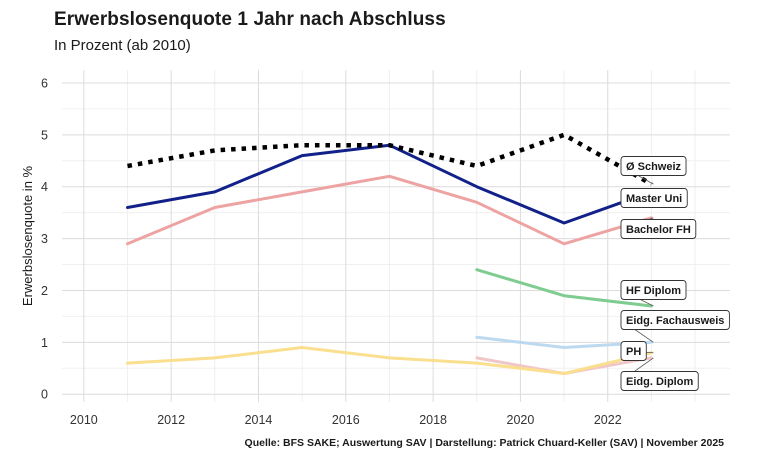  I want to click on x-tick-label: 2012, so click(171, 420).